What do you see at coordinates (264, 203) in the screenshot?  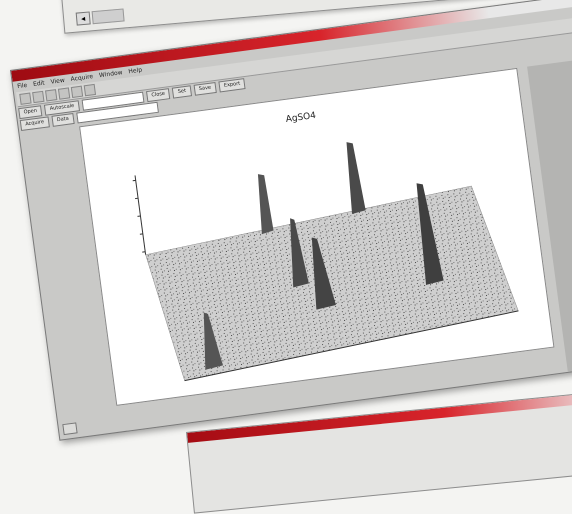 I see `peak-back-left` at bounding box center [264, 203].